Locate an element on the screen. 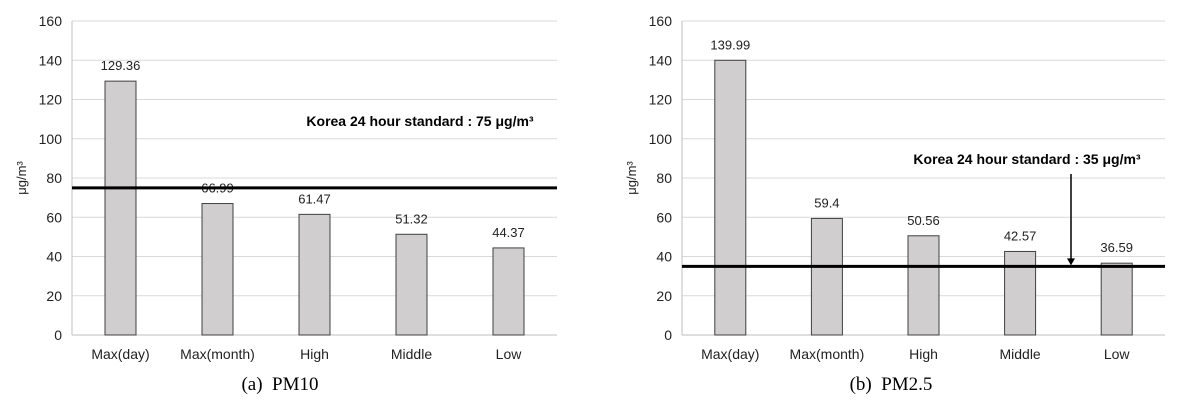 Image resolution: width=1190 pixels, height=405 pixels. data-label: 51.32 is located at coordinates (411, 218).